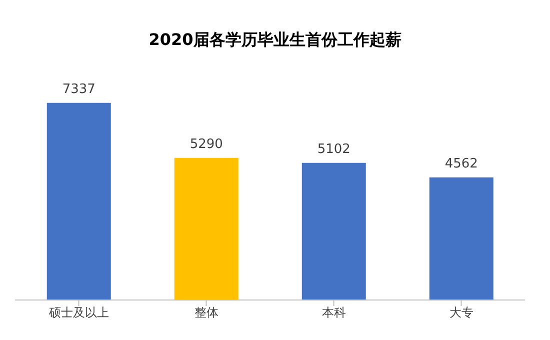 The image size is (550, 340). What do you see at coordinates (275, 40) in the screenshot?
I see `chart-title: 2020届各学历毕业生首份工作起薪` at bounding box center [275, 40].